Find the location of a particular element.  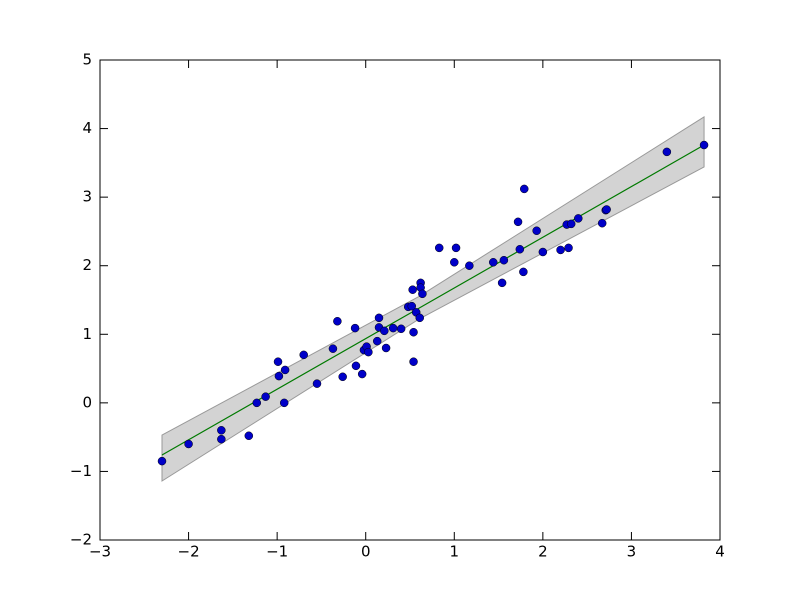

y-tick-label: −2 is located at coordinates (81, 540).